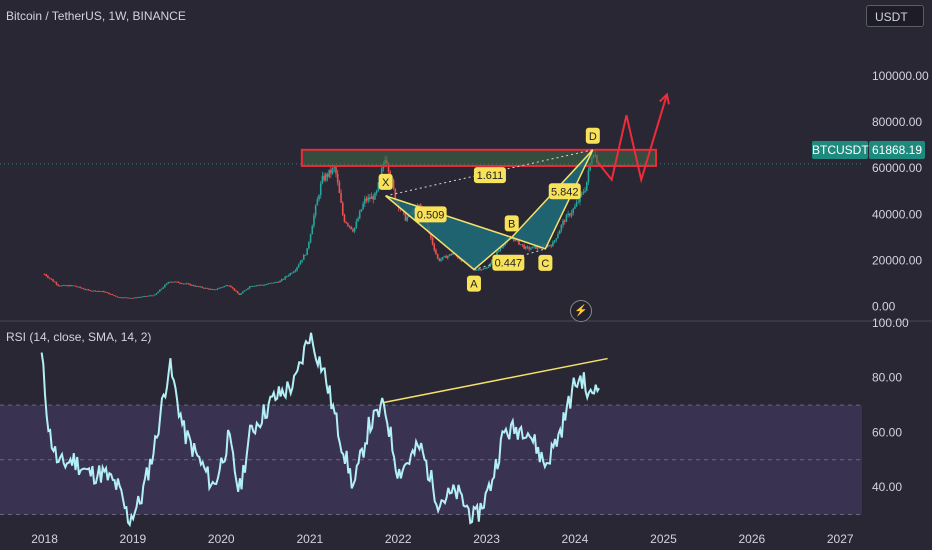 The width and height of the screenshot is (932, 550). I want to click on rsi-tick-label: 80.00, so click(887, 378).